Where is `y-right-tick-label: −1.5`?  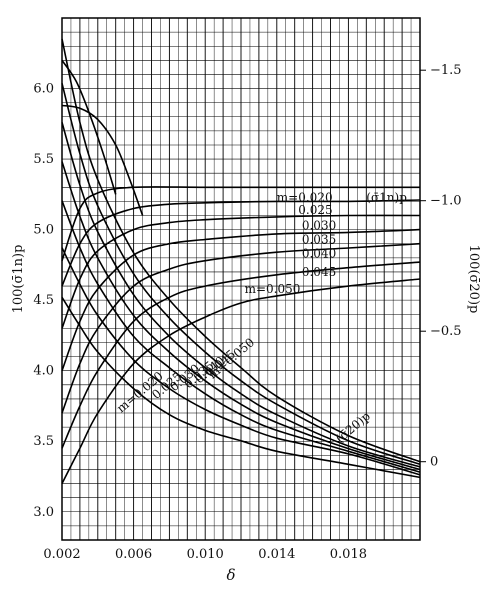 y-right-tick-label: −1.5 is located at coordinates (446, 70).